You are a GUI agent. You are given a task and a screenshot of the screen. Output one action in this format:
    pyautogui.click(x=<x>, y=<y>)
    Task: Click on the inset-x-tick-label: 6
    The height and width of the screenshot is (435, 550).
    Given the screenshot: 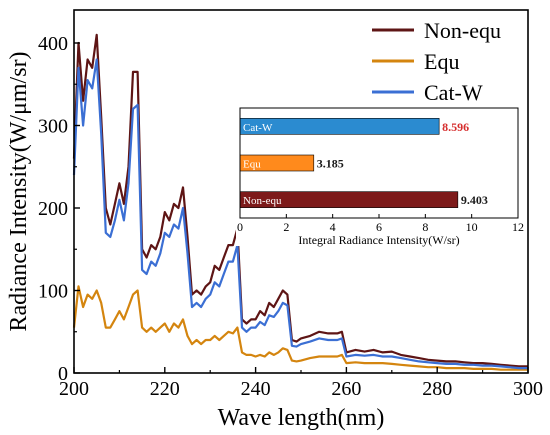 What is the action you would take?
    pyautogui.click(x=379, y=227)
    